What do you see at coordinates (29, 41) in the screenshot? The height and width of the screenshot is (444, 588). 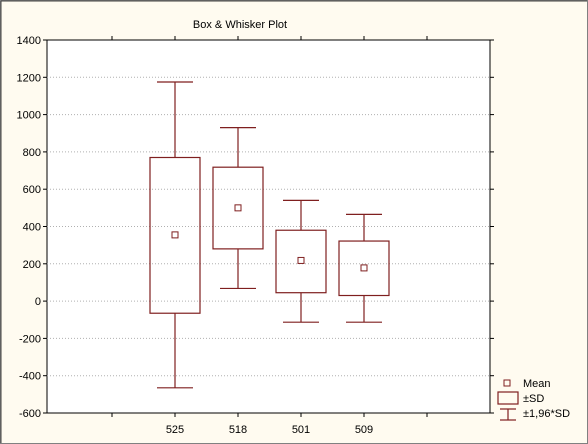 I see `y-tick-label: 1400` at bounding box center [29, 41].